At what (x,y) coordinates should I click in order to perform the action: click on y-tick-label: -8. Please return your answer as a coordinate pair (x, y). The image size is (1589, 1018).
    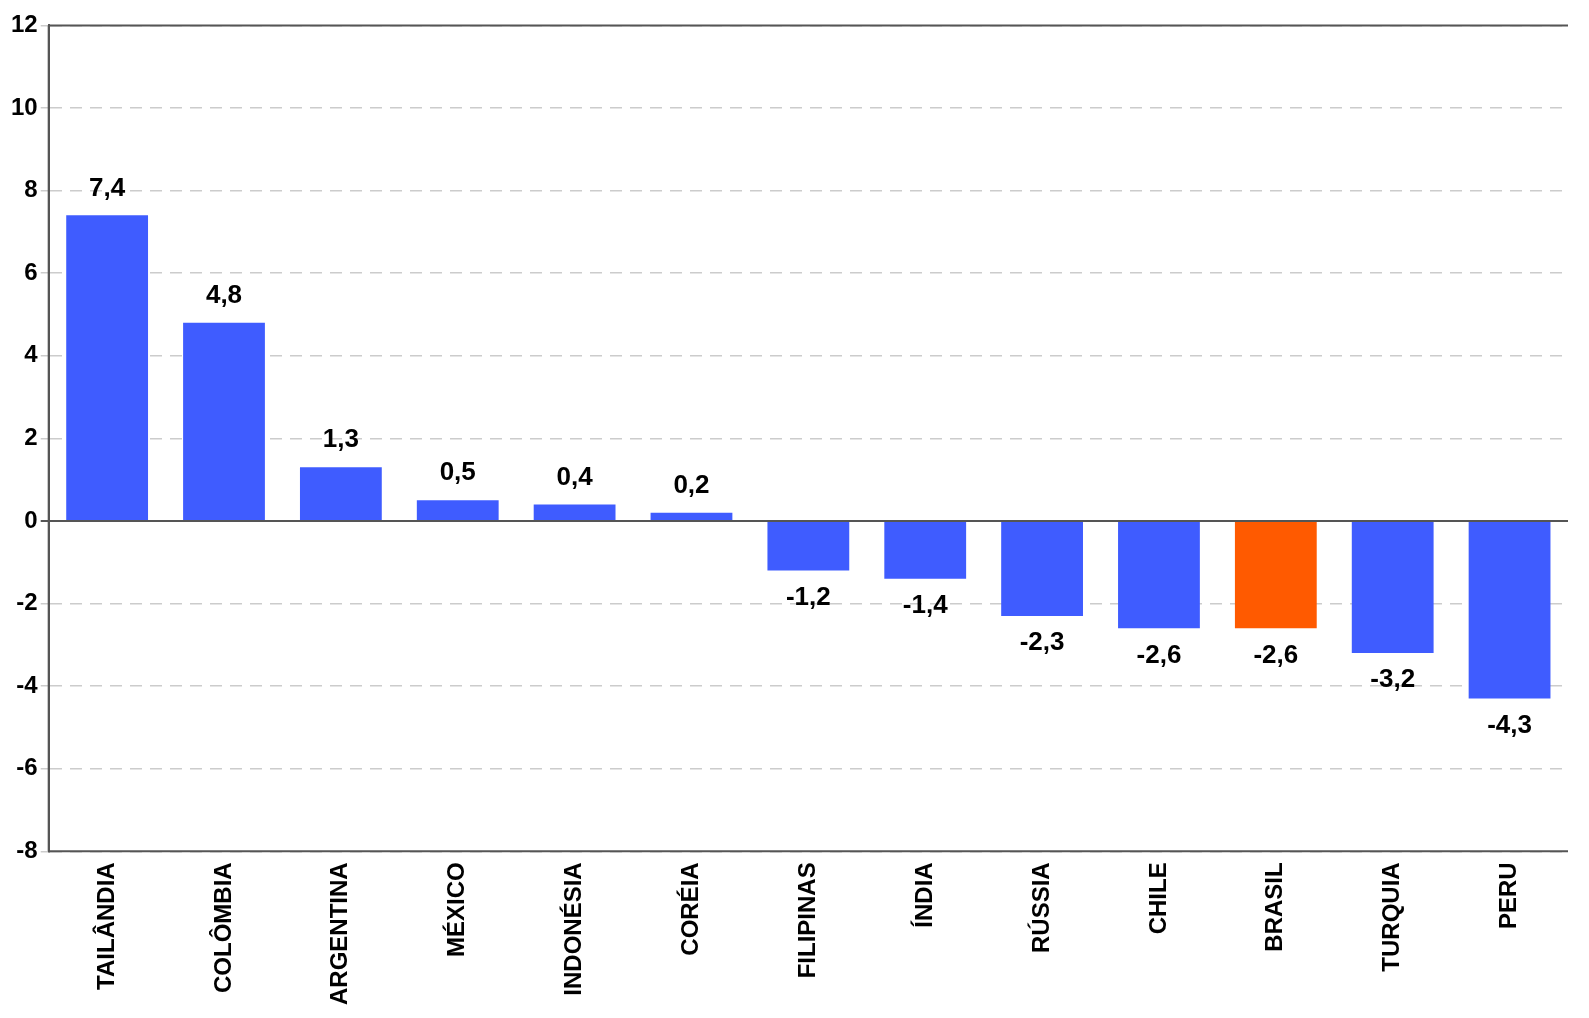
    Looking at the image, I should click on (27, 849).